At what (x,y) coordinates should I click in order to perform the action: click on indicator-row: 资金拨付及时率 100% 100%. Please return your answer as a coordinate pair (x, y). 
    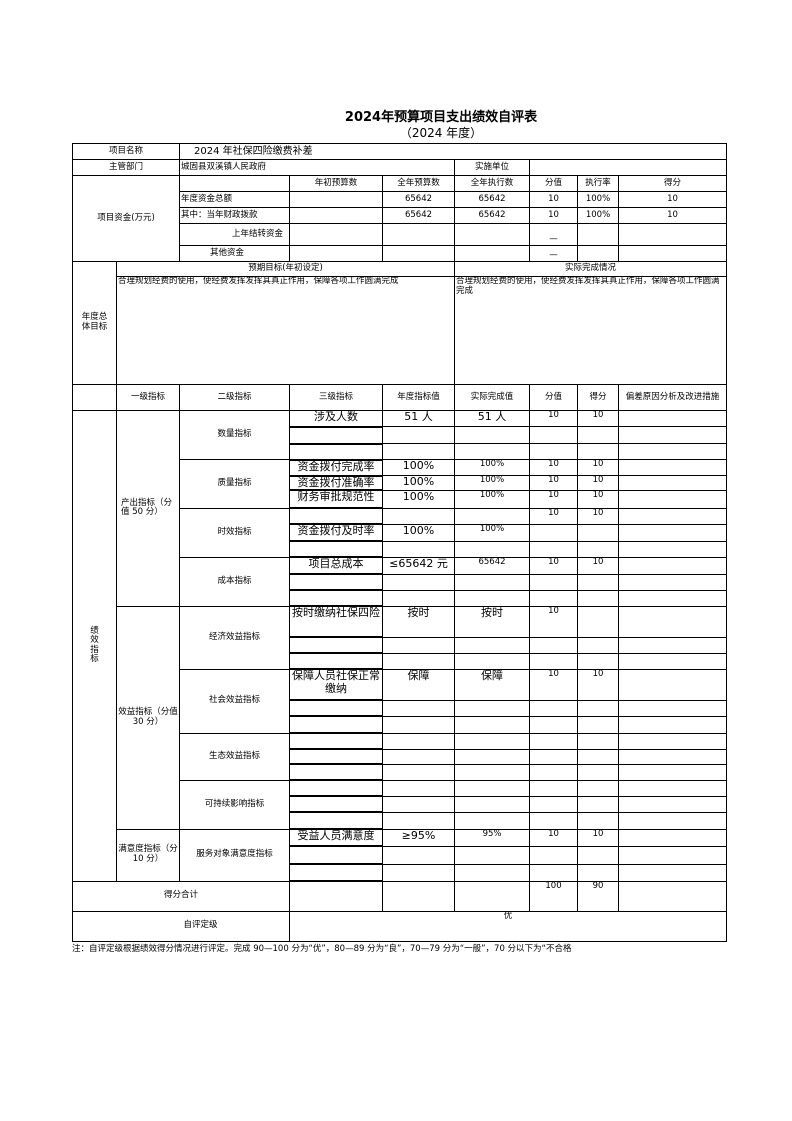
    Looking at the image, I should click on (400, 533).